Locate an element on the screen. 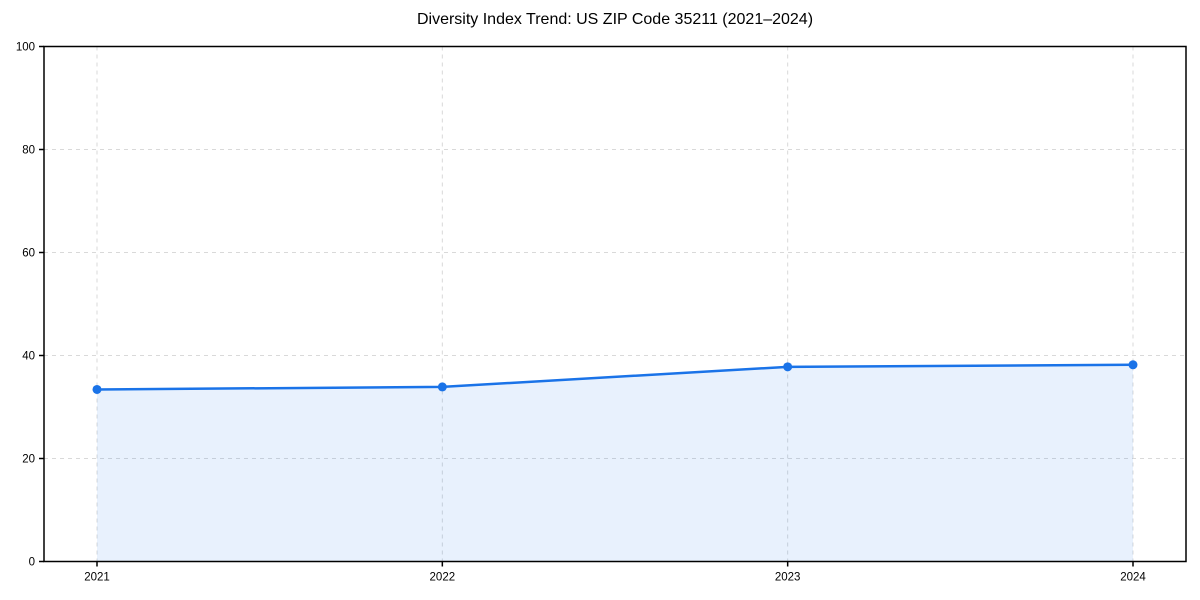 The height and width of the screenshot is (600, 1200). x-tick-label: 2023 is located at coordinates (788, 578).